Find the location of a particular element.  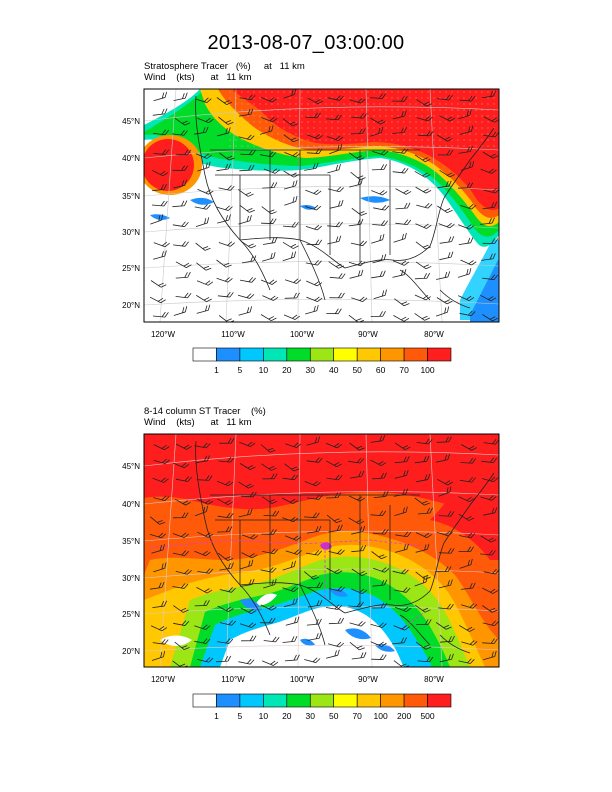

colorbar-label: 10 is located at coordinates (264, 370).